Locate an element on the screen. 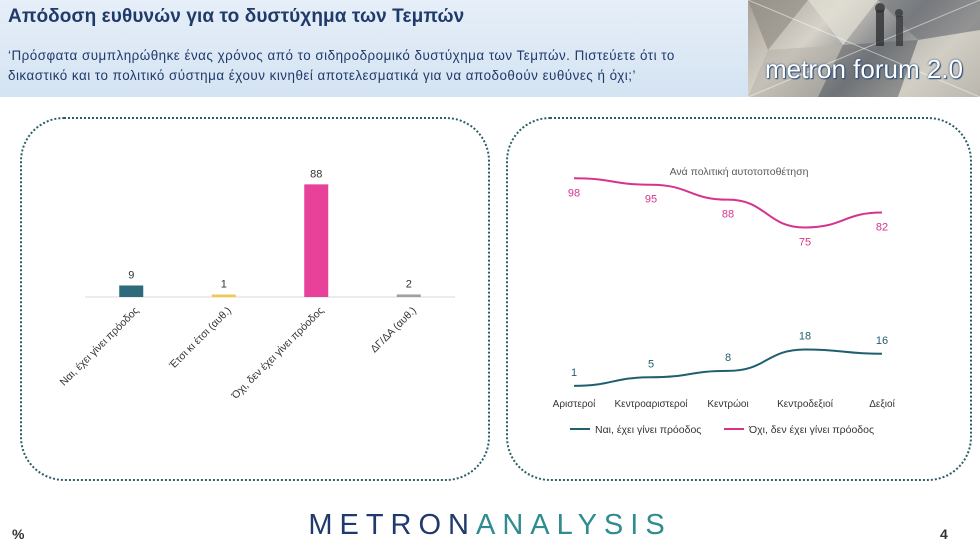 The image size is (980, 549). legend-label: Όχι, δεν έχει γίνει πρόοδος is located at coordinates (811, 430).